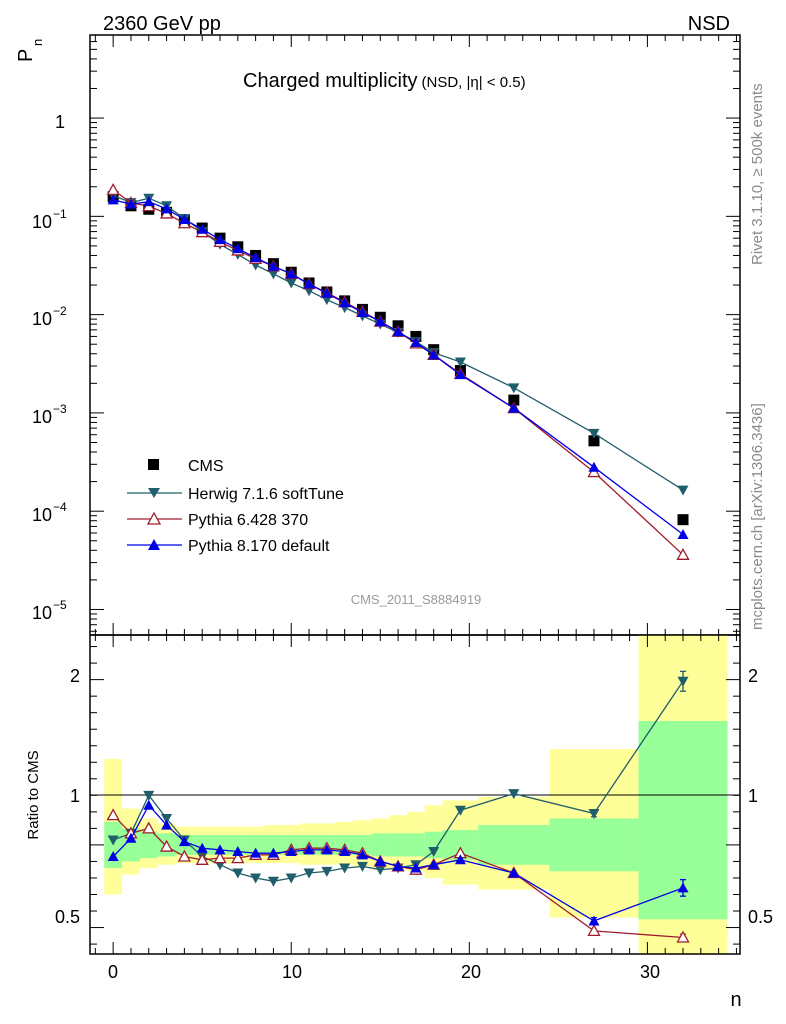  I want to click on x-tick-label-0: 0, so click(113, 972).